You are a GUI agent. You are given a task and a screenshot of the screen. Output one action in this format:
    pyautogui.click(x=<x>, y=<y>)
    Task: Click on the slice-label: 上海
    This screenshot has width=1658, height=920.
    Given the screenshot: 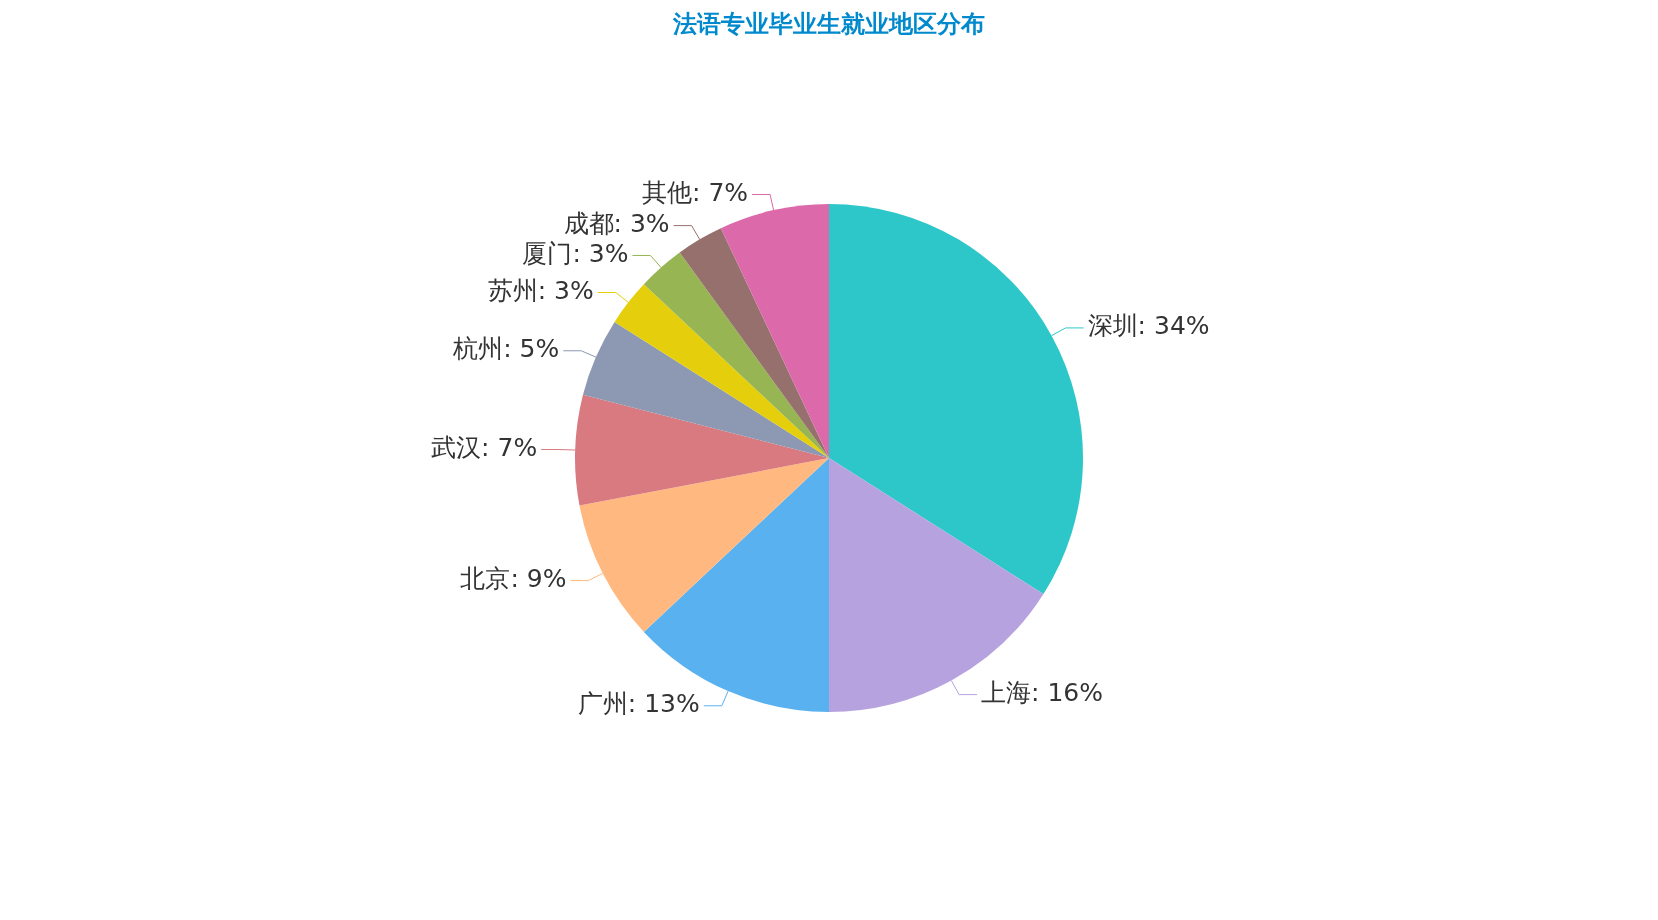 What is the action you would take?
    pyautogui.click(x=1006, y=693)
    